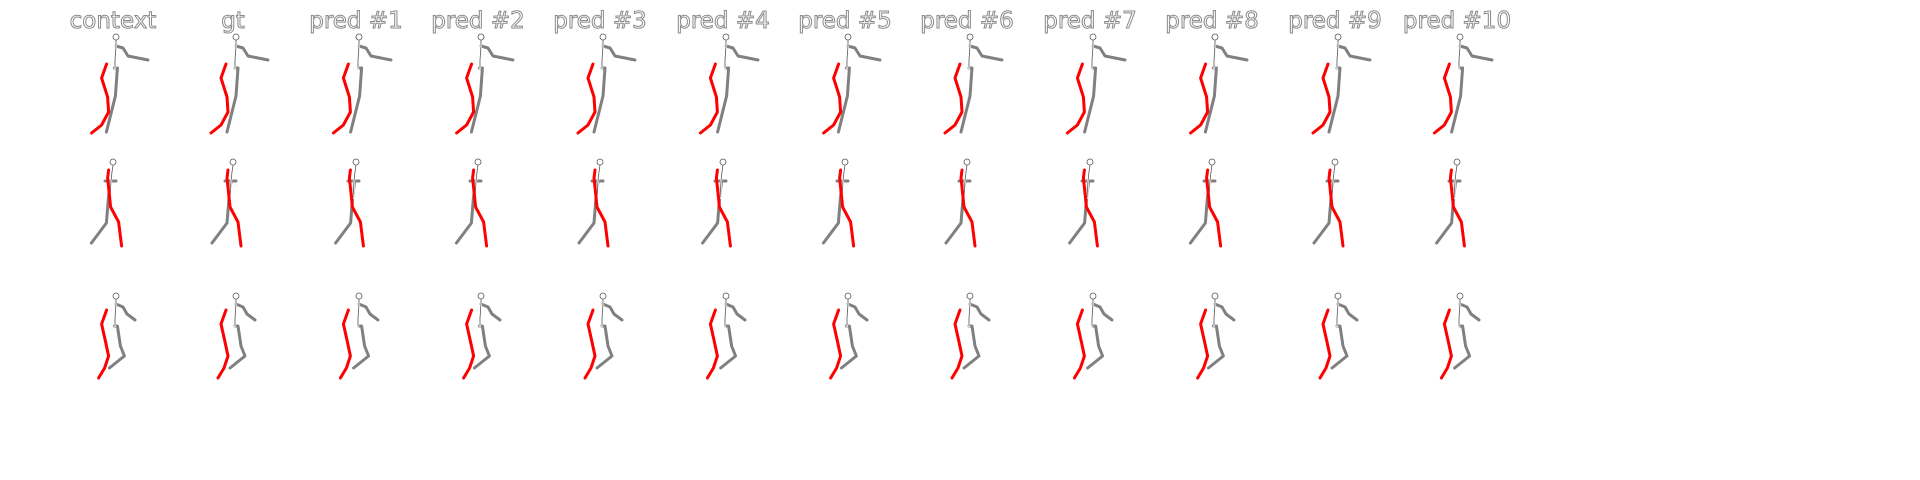  What do you see at coordinates (845, 21) in the screenshot?
I see `column-title-pred-5: pred #5` at bounding box center [845, 21].